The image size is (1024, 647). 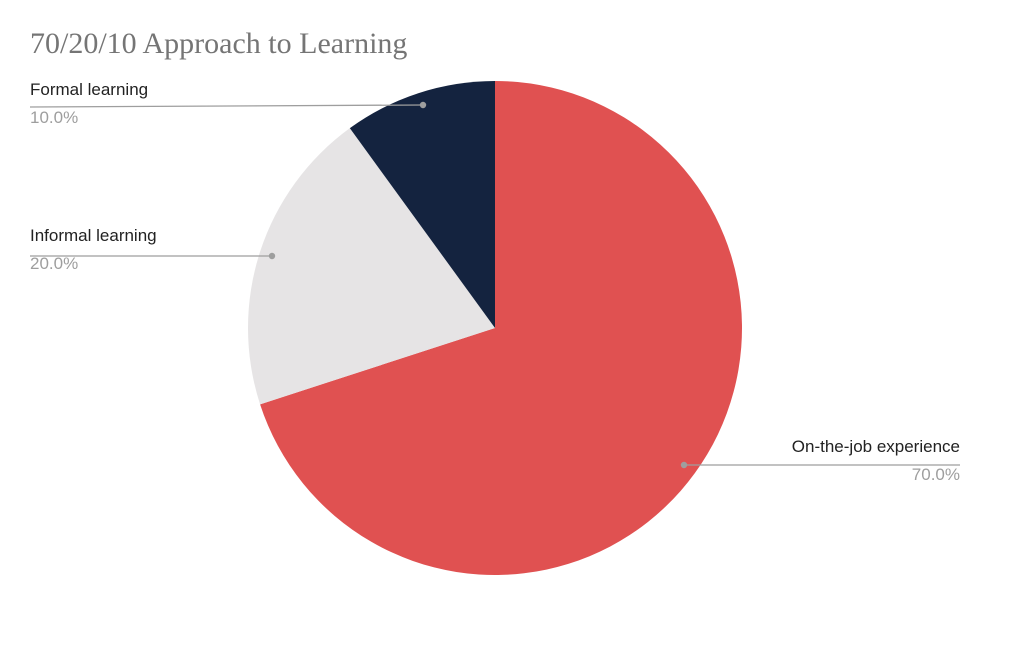 What do you see at coordinates (218, 43) in the screenshot?
I see `chart-title: 70/20/10 Approach to Learning` at bounding box center [218, 43].